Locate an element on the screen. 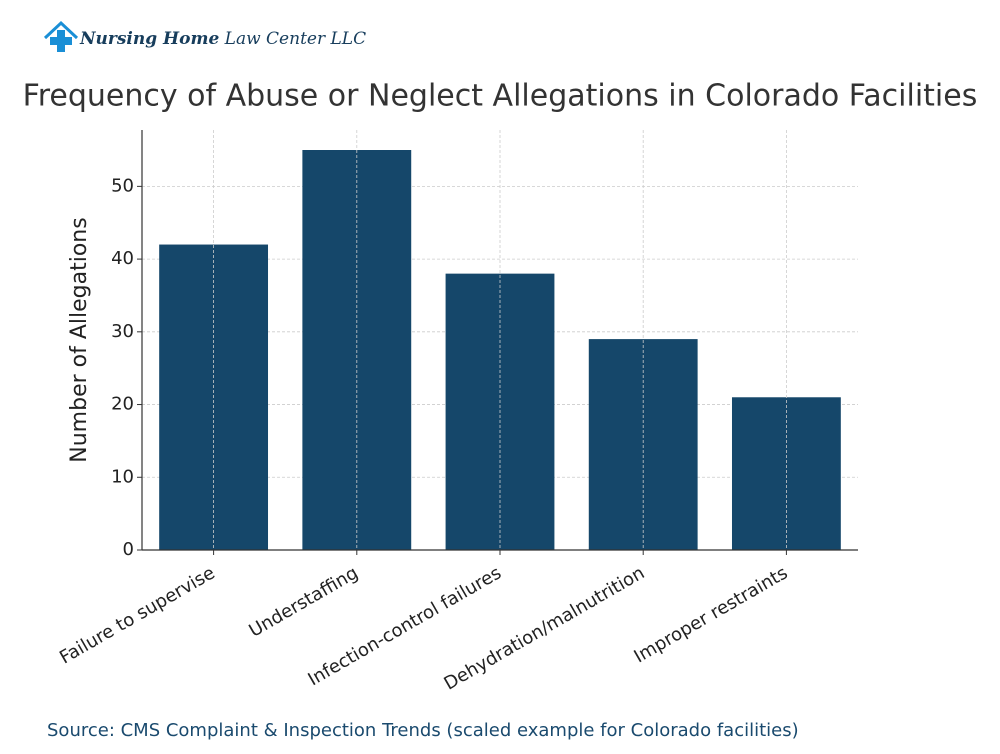 This screenshot has width=1000, height=754. x-tick-label: Failure to supervise is located at coordinates (137, 615).